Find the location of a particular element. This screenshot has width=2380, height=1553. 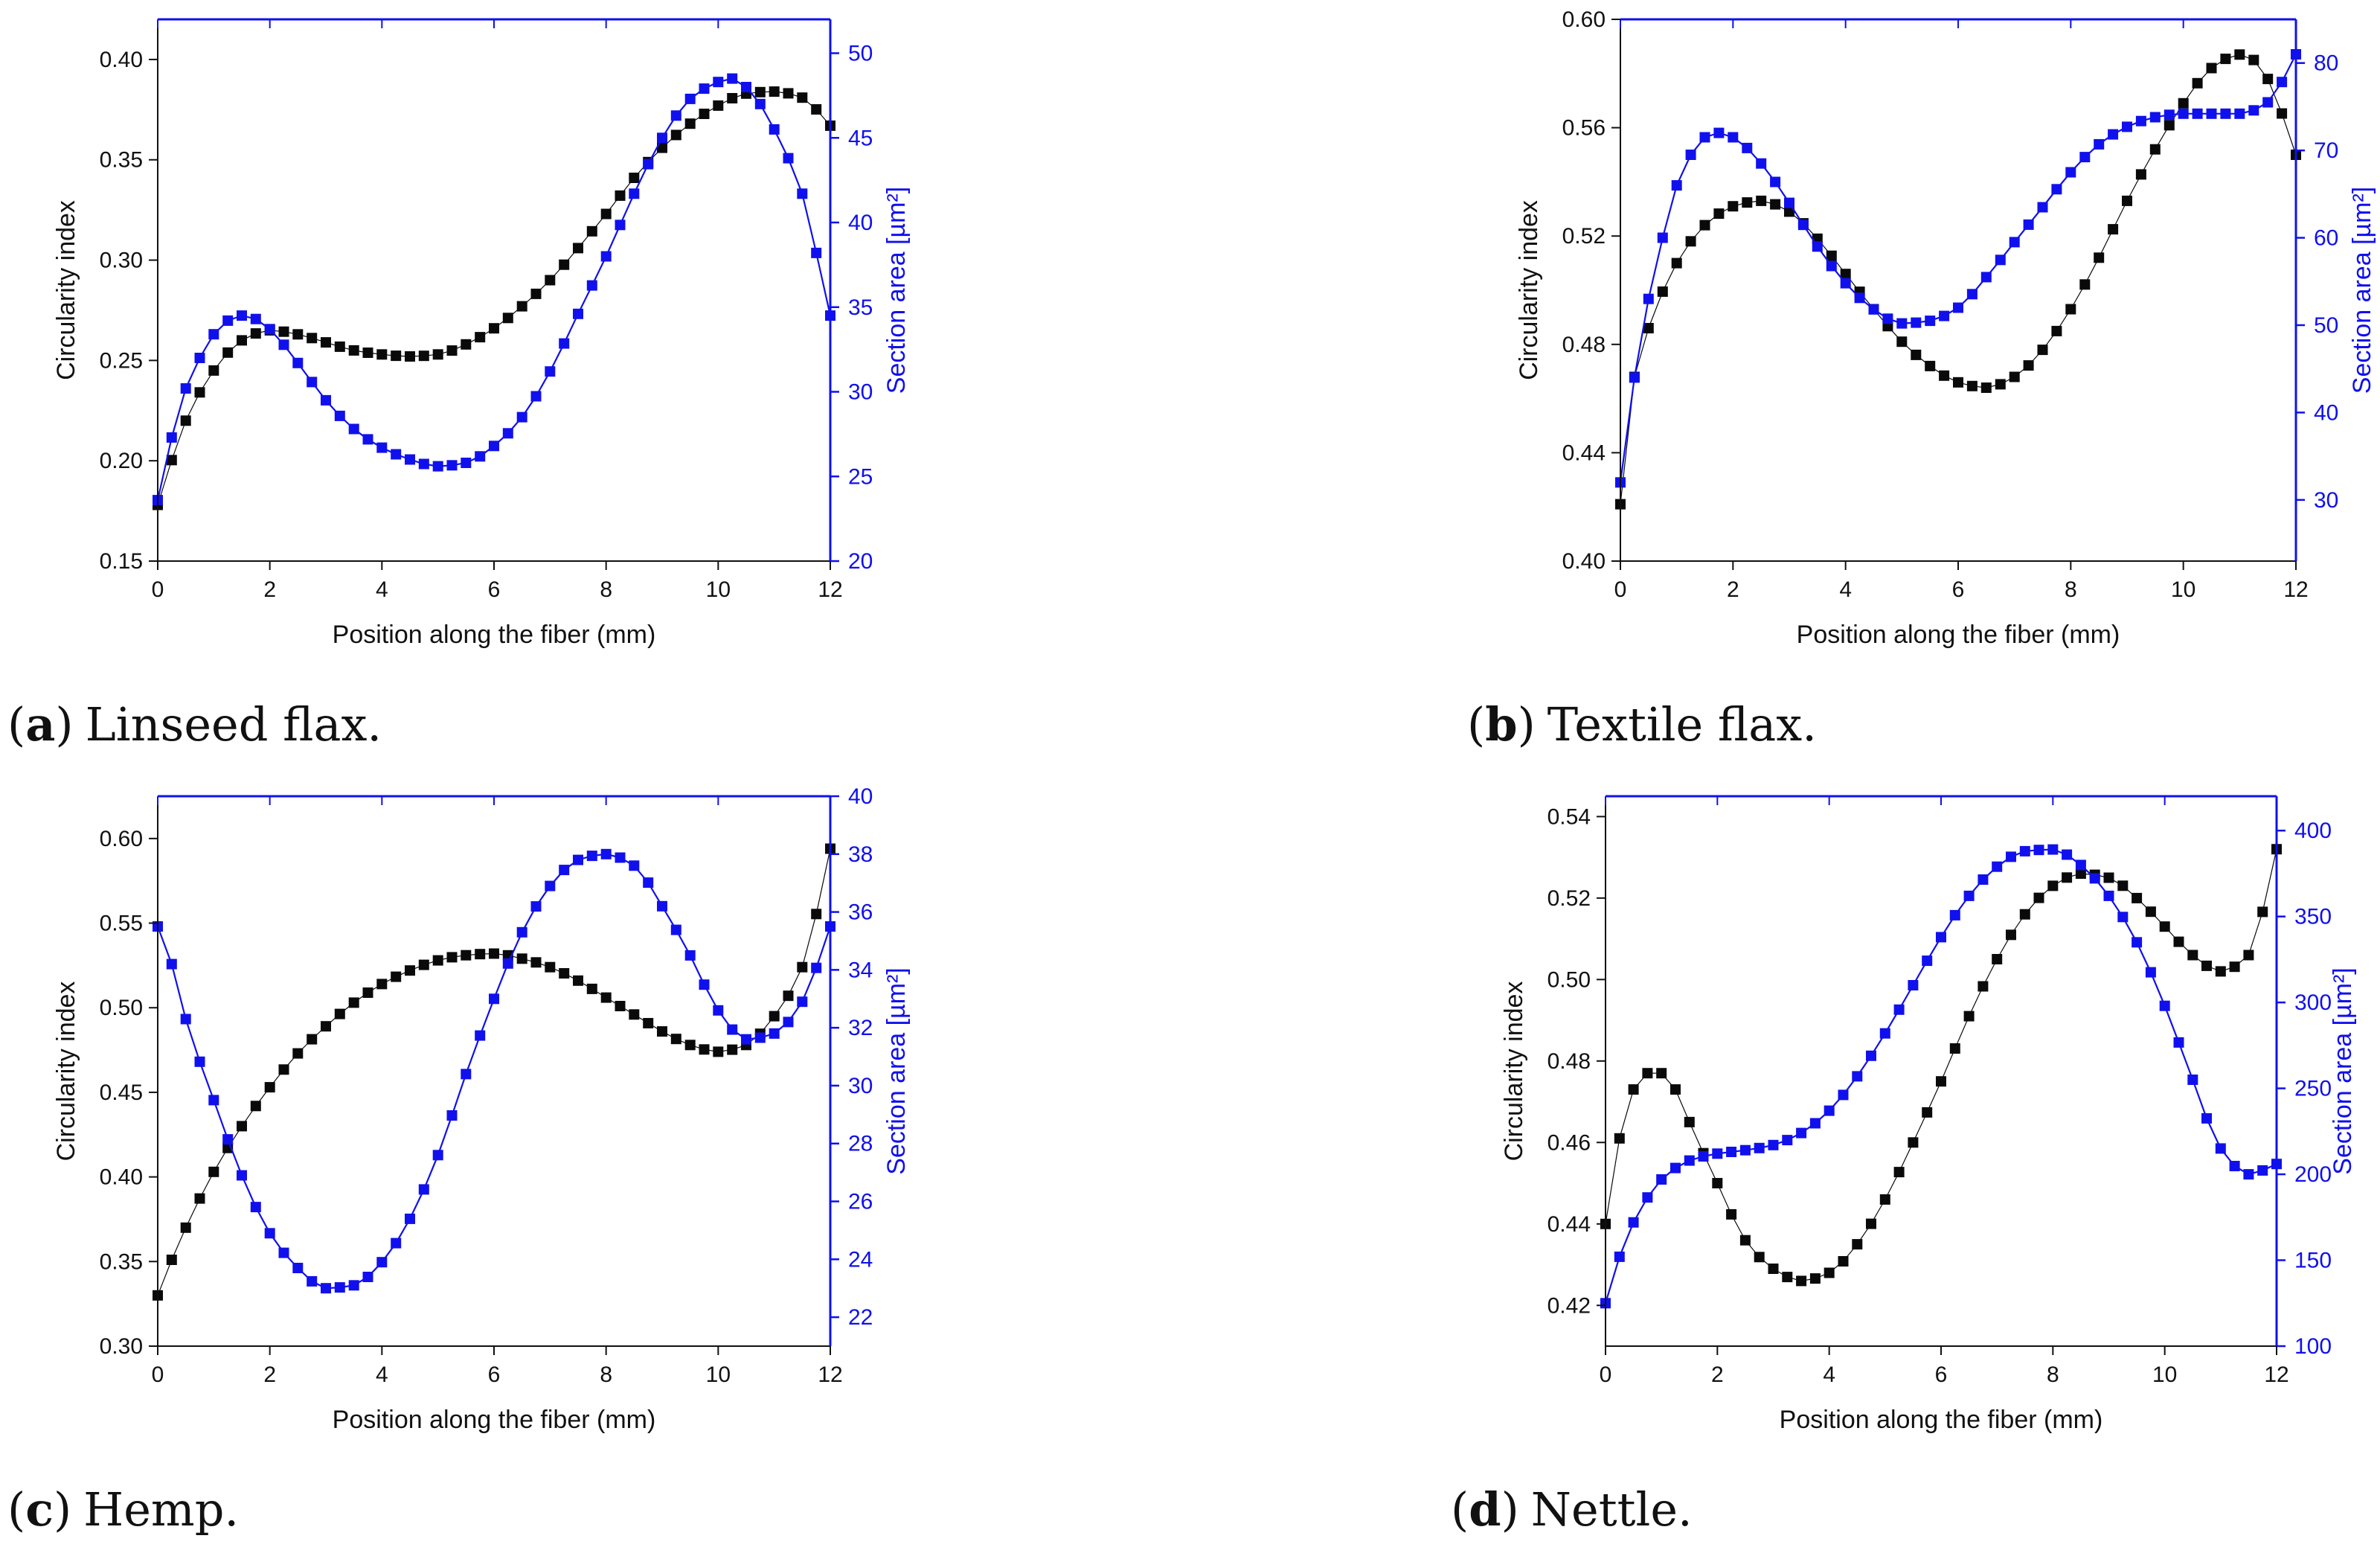

panel-d-y-tick-label: 0.46 is located at coordinates (1569, 1142).